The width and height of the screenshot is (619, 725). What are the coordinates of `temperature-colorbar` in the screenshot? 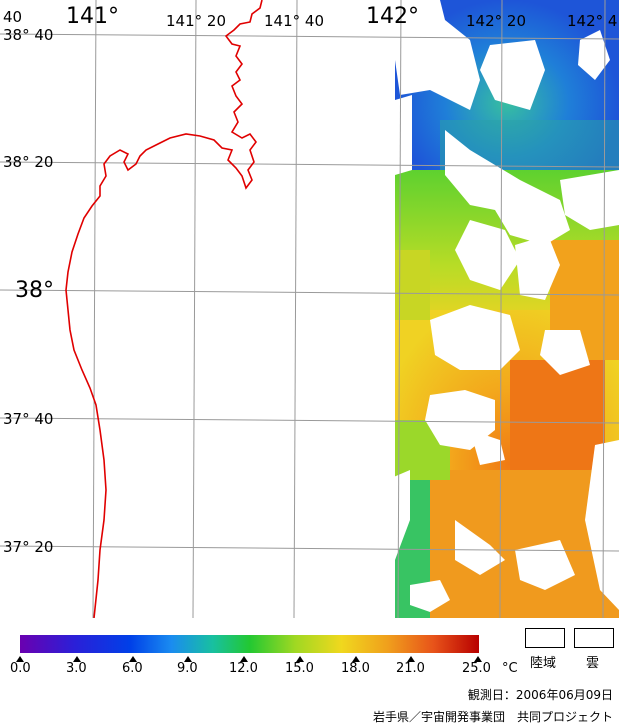 It's located at (249, 644).